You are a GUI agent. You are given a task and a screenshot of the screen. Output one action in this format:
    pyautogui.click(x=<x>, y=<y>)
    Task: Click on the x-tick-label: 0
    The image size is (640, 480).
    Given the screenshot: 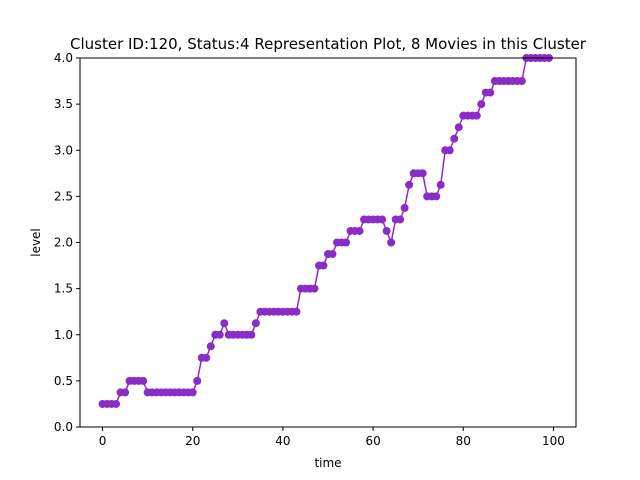 What is the action you would take?
    pyautogui.click(x=103, y=441)
    